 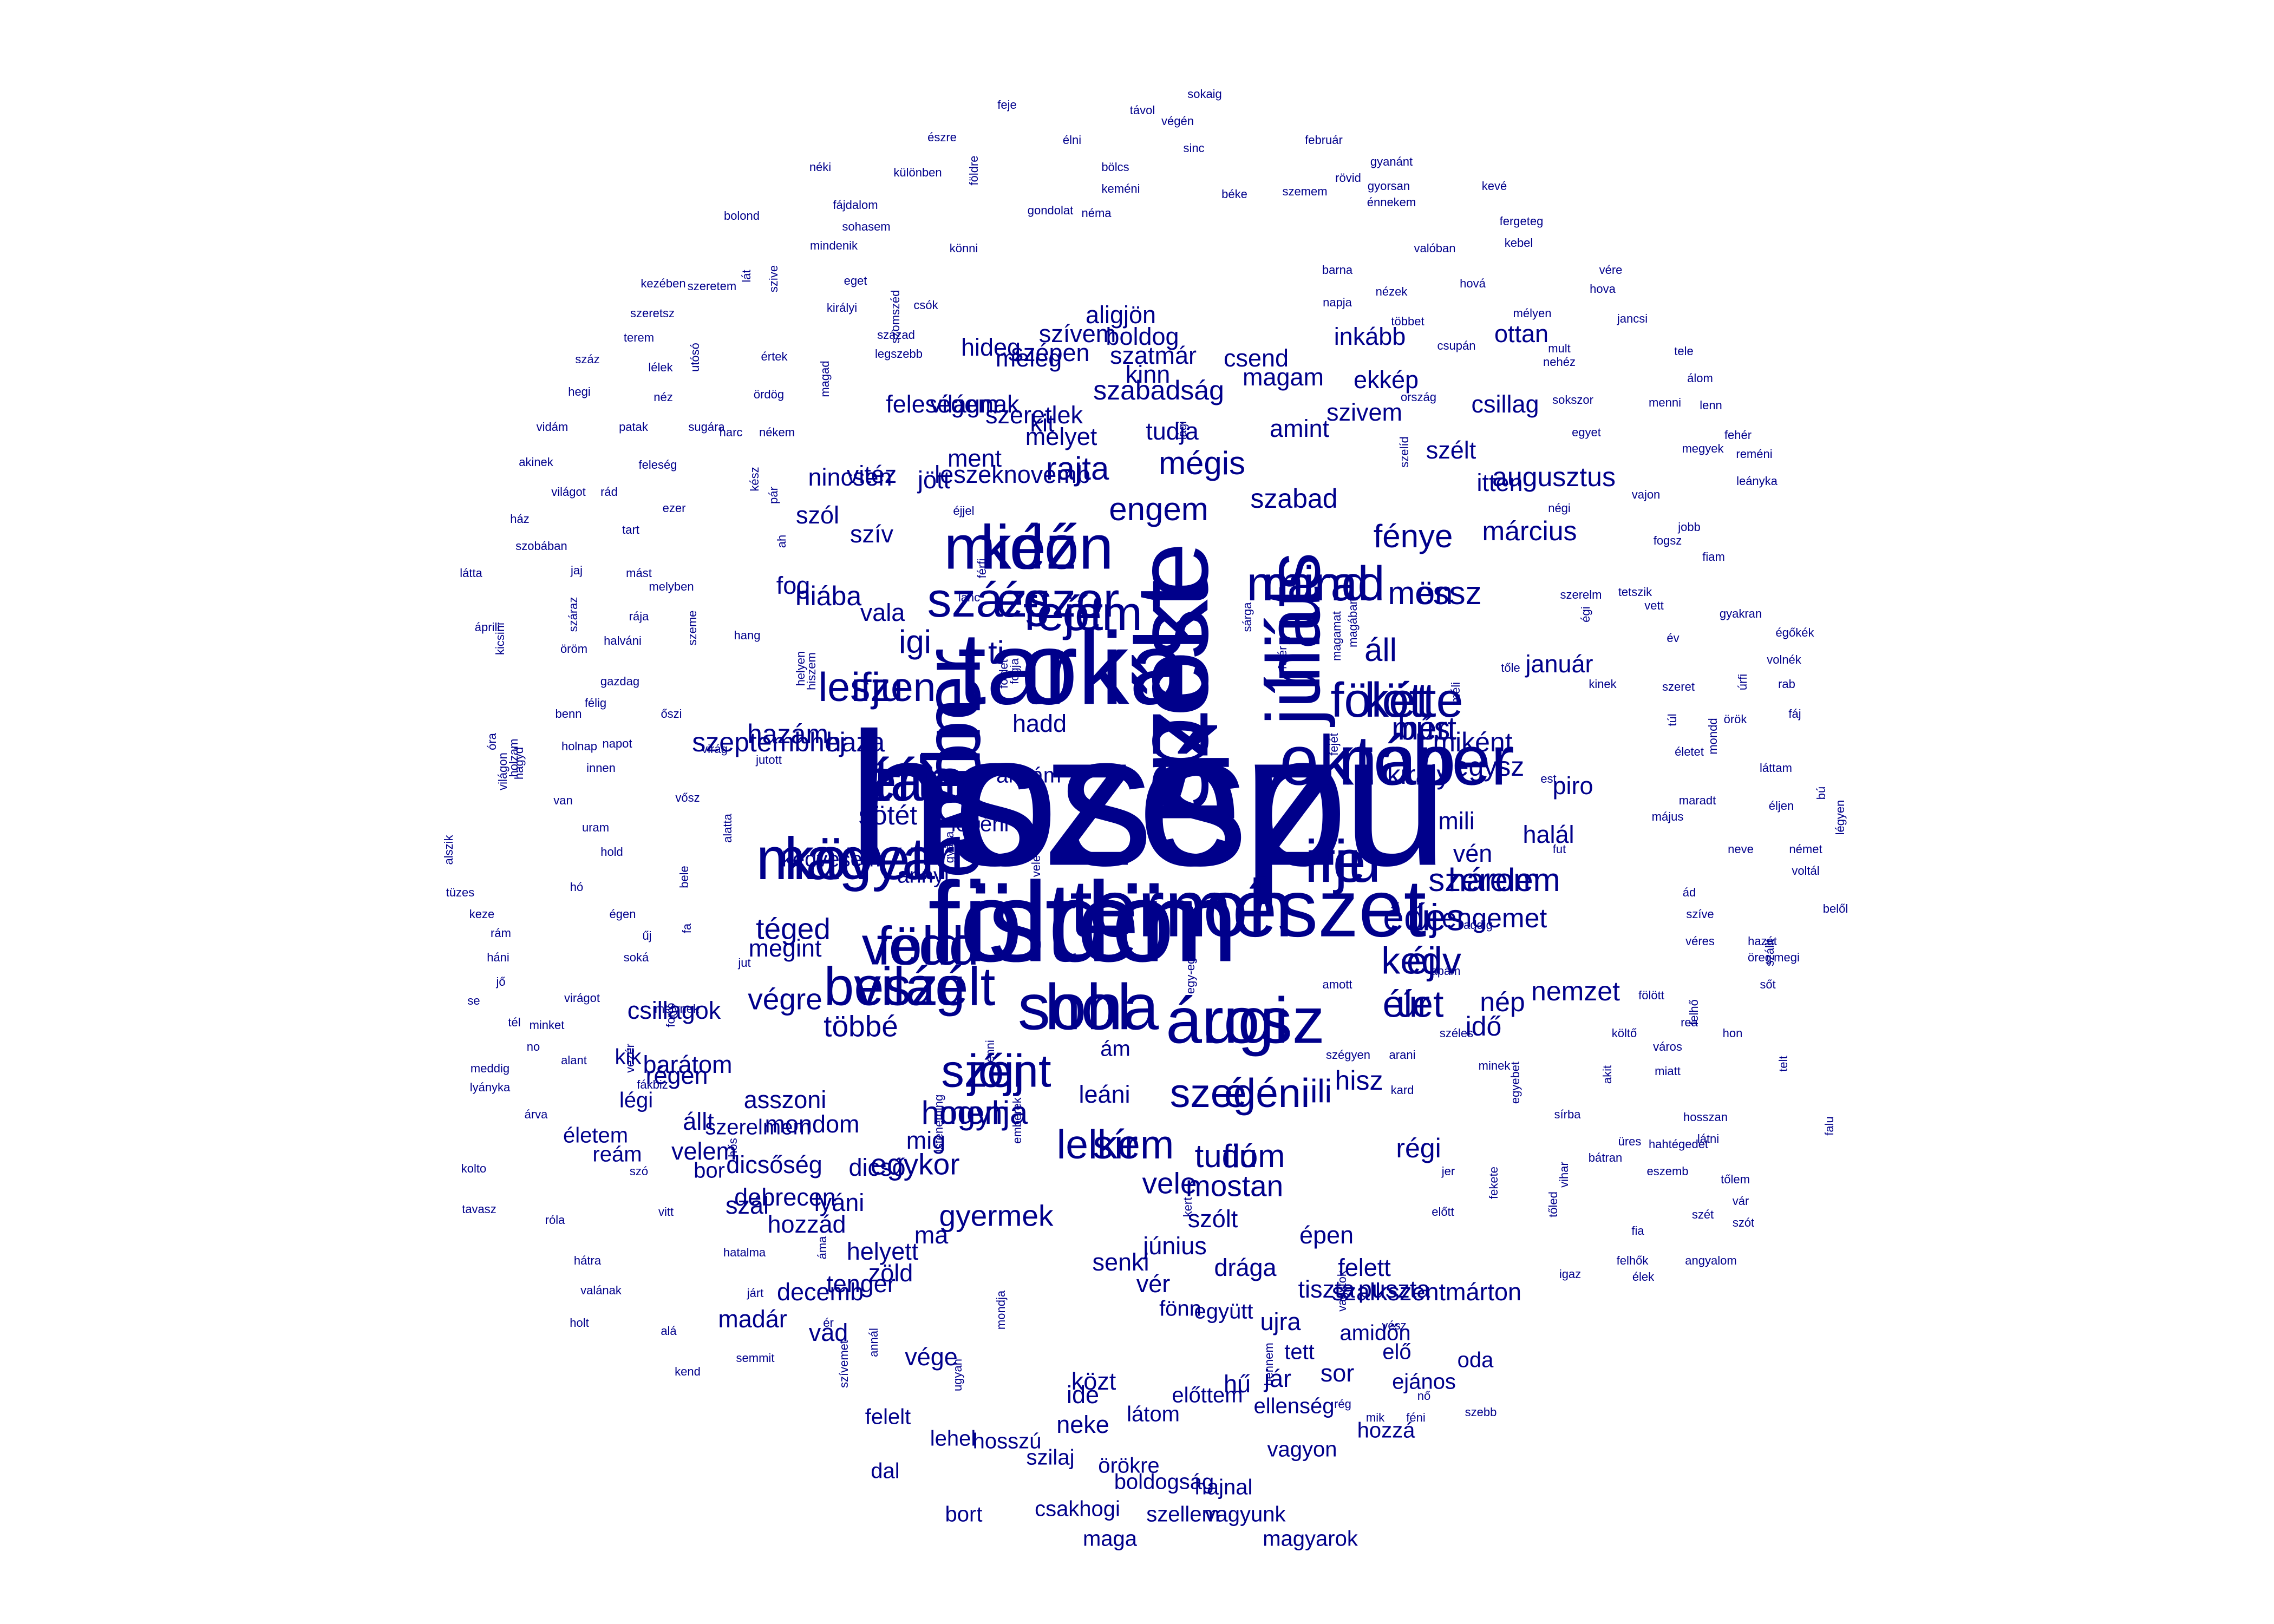 What do you see at coordinates (1559, 664) in the screenshot?
I see `word-januar: január` at bounding box center [1559, 664].